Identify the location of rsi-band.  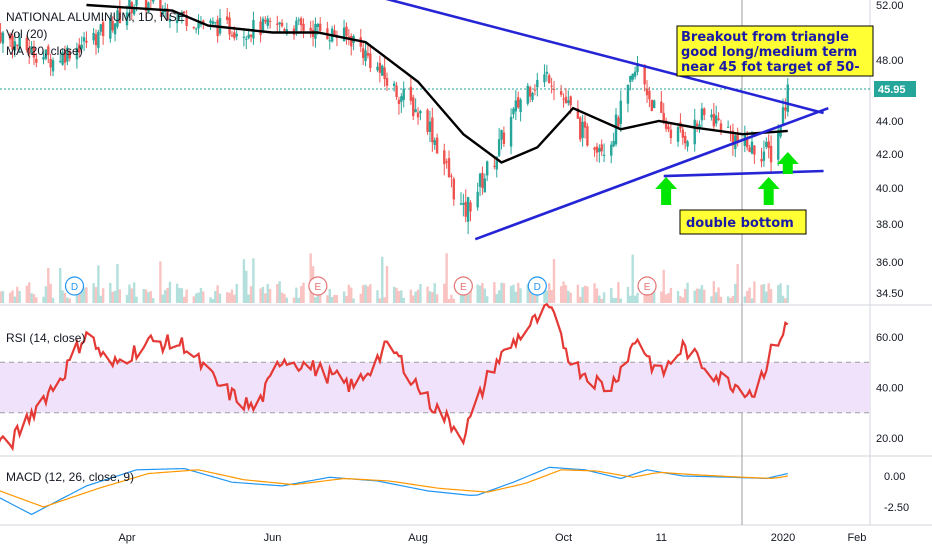
(435, 387).